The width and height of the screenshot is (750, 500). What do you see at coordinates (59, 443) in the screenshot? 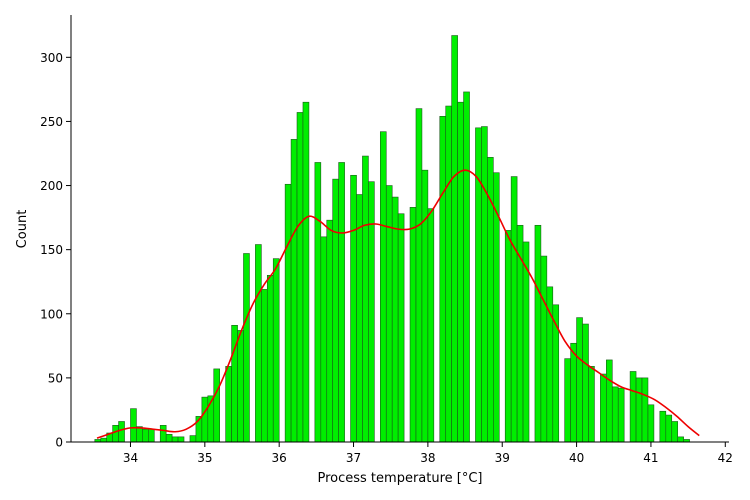
I see `y-tick-label: 0` at bounding box center [59, 443].